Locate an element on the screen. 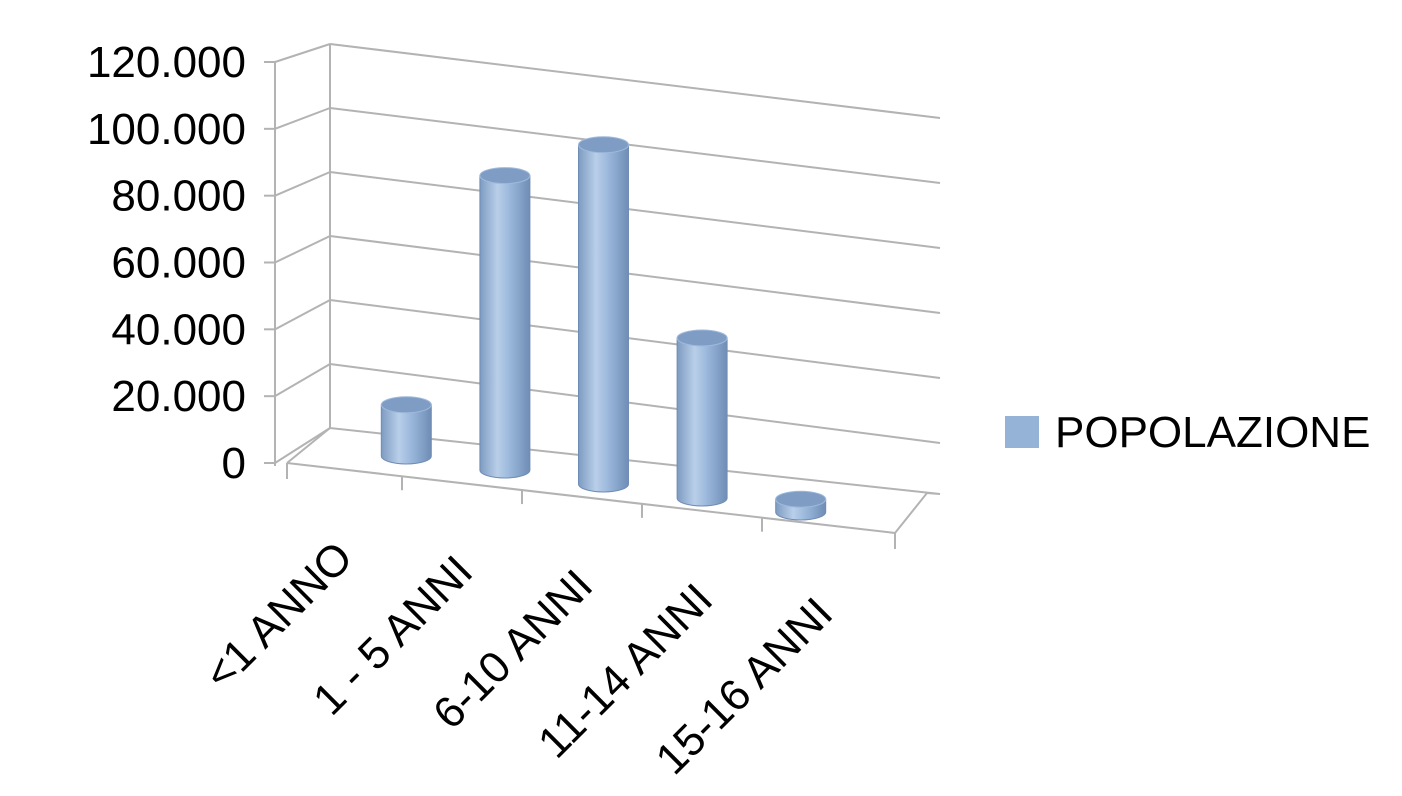  floor-outline is located at coordinates (613, 480).